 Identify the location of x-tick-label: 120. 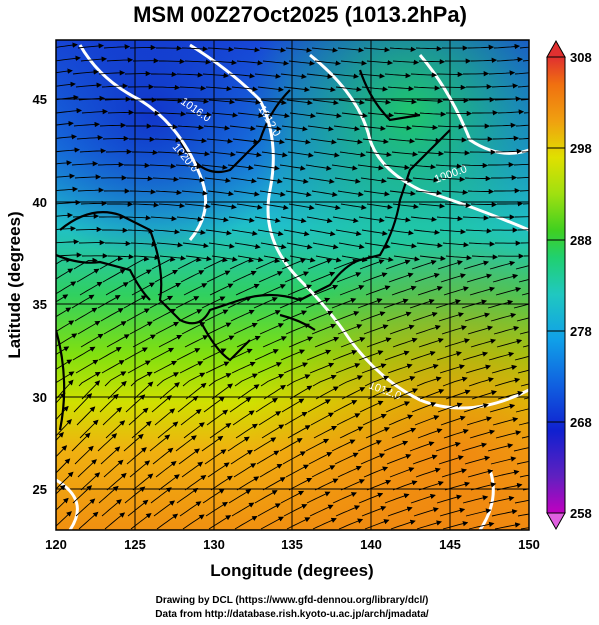
(56, 544).